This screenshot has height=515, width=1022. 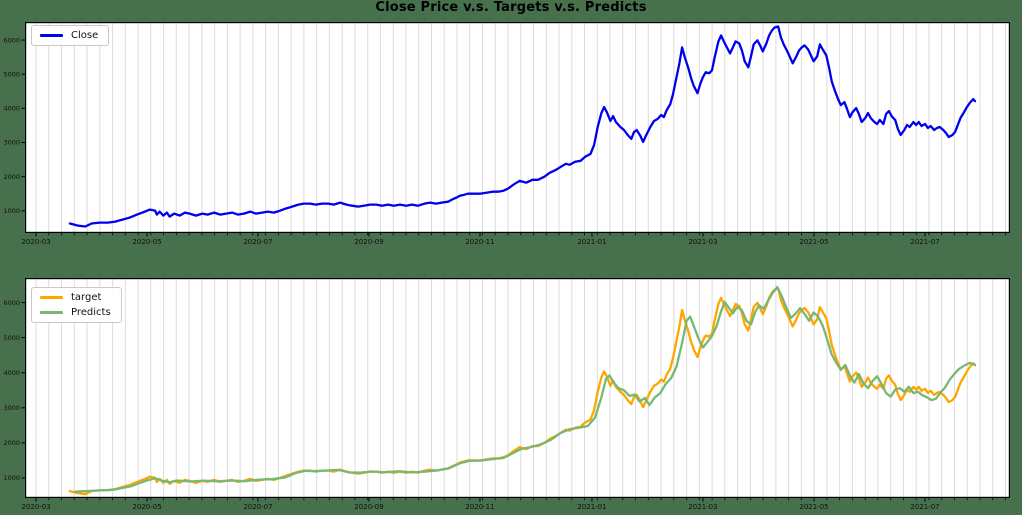 I want to click on legend-item-target: target, so click(x=75, y=297).